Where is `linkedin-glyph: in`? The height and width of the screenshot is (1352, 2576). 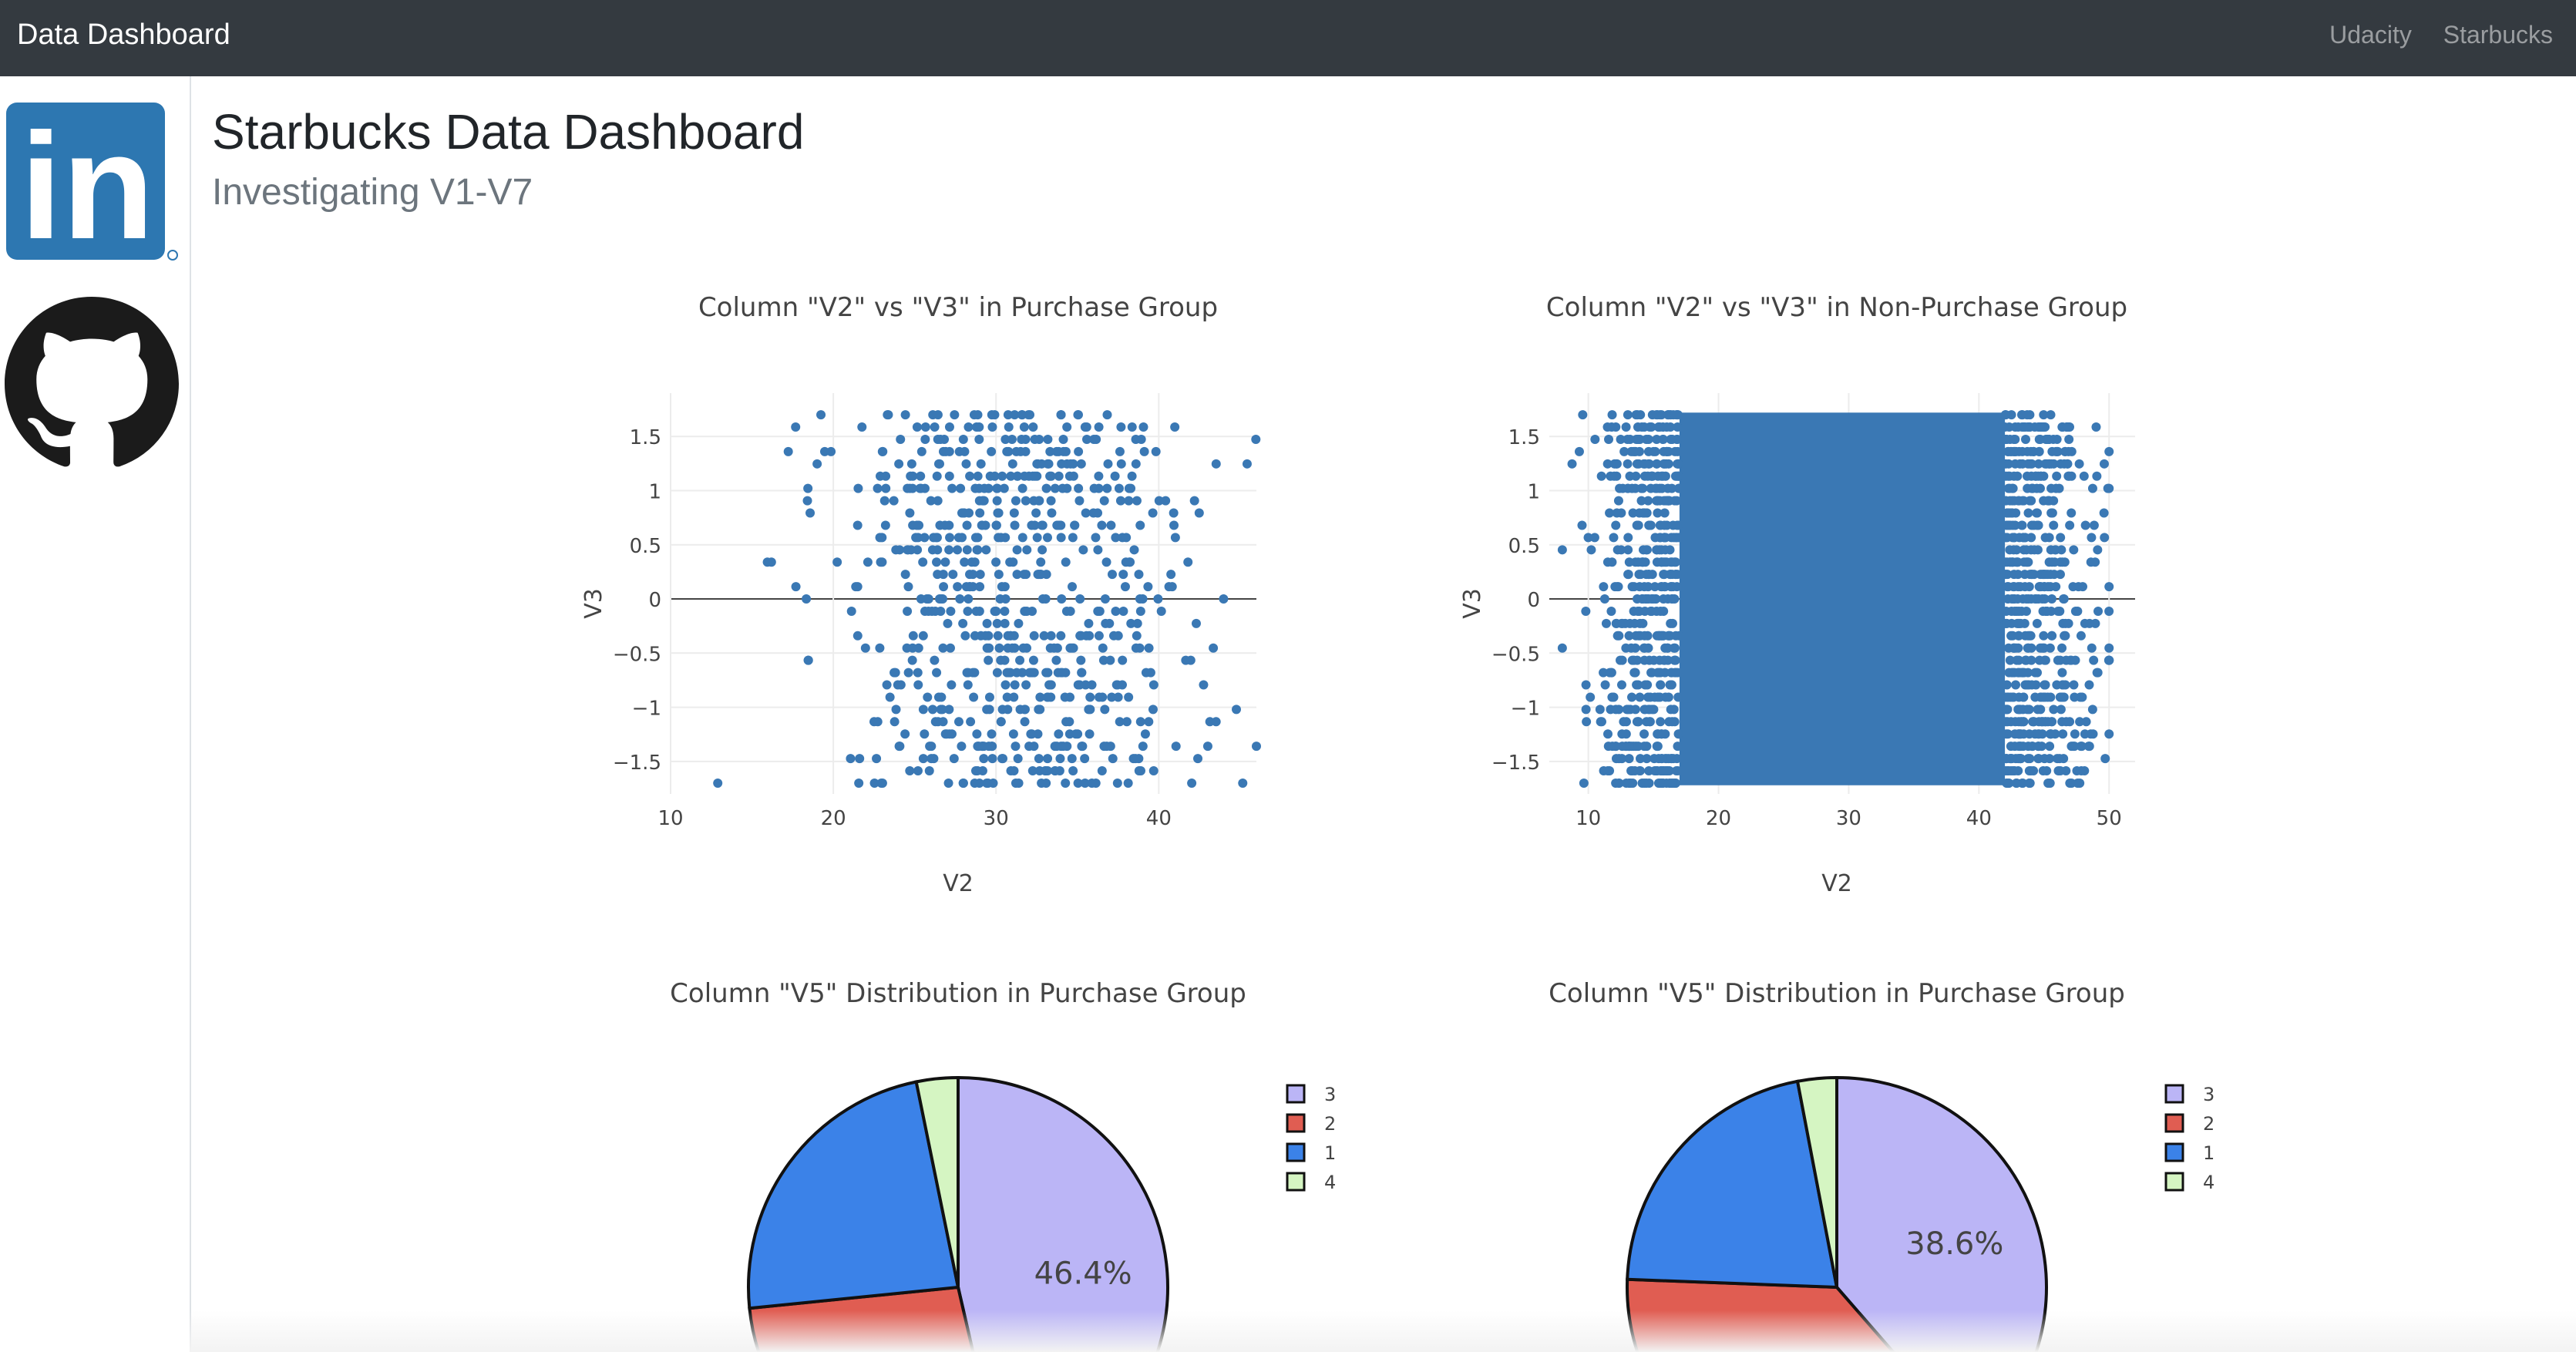
linkedin-glyph: in is located at coordinates (87, 182).